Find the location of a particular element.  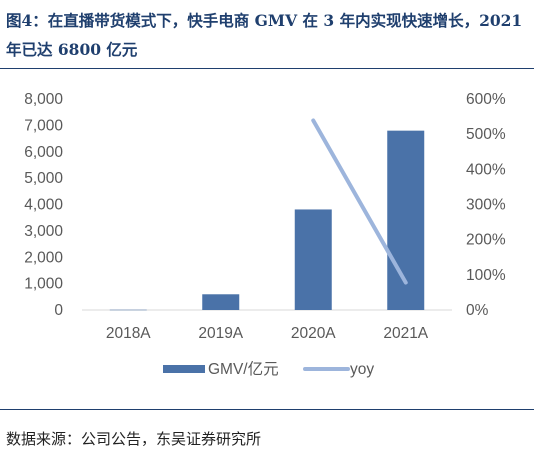

x-tick-label: 2018A is located at coordinates (128, 333).